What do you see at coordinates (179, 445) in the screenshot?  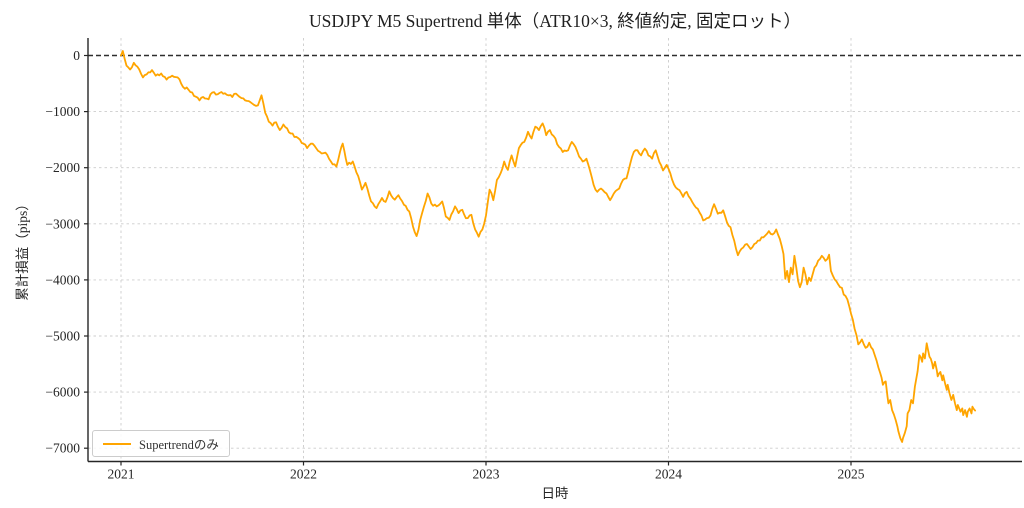 I see `legend-label: Supertrendのみ` at bounding box center [179, 445].